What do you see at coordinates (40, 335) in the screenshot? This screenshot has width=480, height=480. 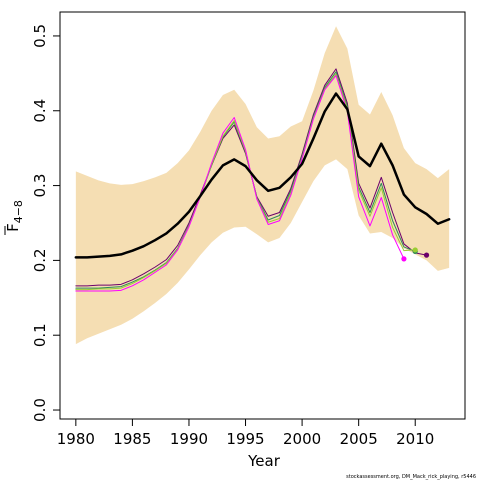 I see `y-tick-label-1: 0.1` at bounding box center [40, 335].